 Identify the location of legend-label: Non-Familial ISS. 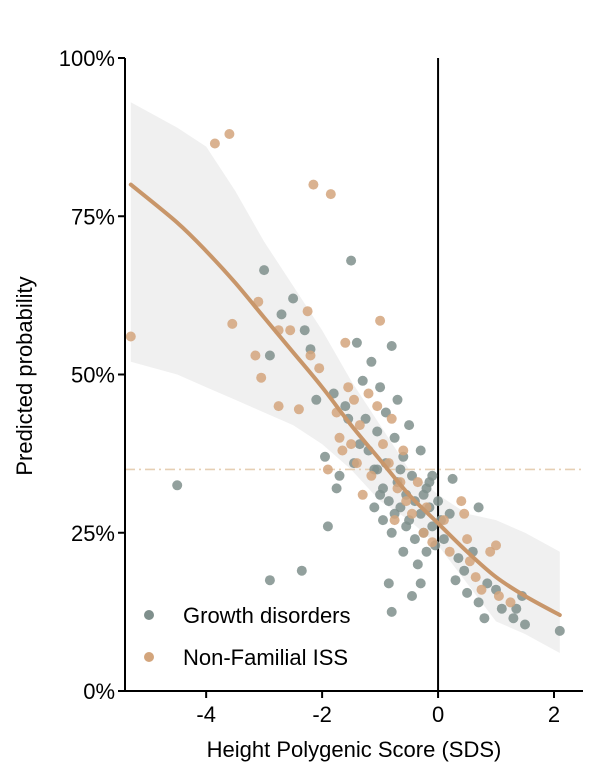
(265, 657).